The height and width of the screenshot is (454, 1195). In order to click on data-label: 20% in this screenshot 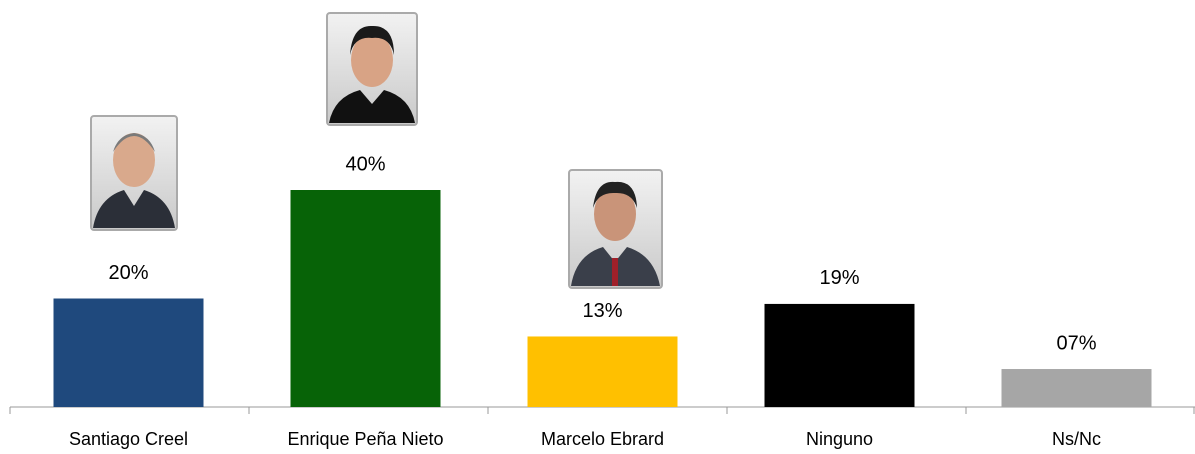, I will do `click(128, 273)`.